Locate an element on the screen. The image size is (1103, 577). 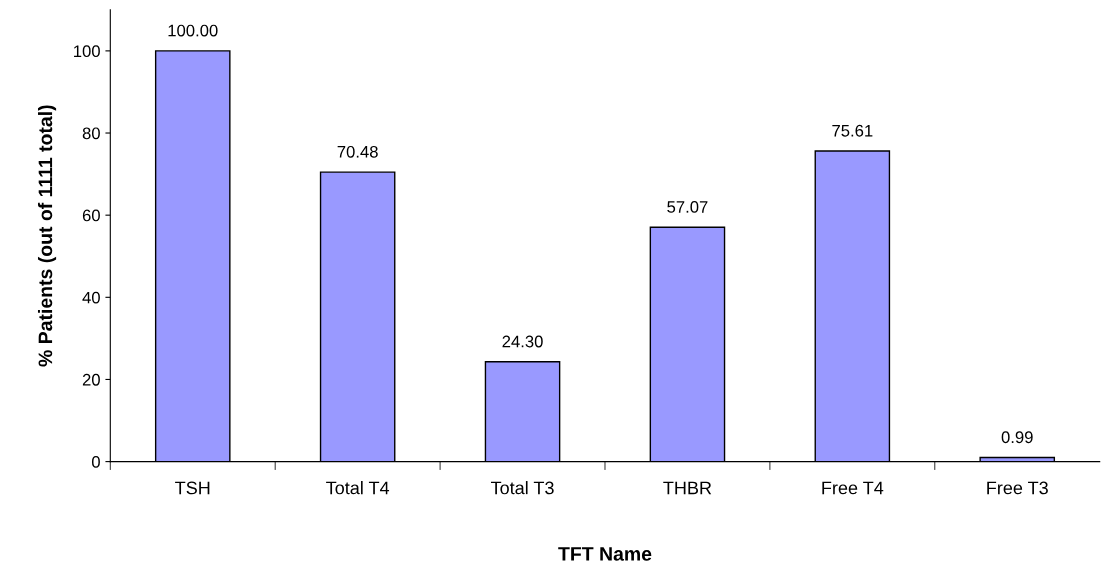
y-tick-label: 100 is located at coordinates (87, 51).